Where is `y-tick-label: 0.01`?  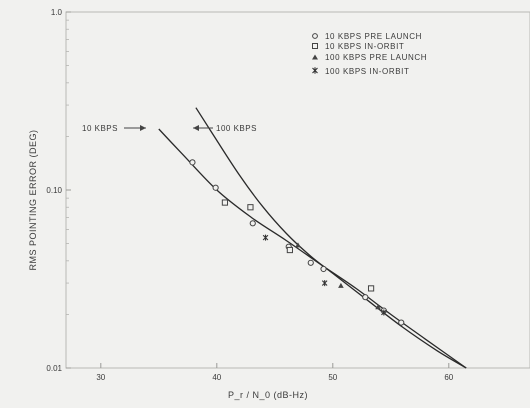 y-tick-label: 0.01 is located at coordinates (54, 368).